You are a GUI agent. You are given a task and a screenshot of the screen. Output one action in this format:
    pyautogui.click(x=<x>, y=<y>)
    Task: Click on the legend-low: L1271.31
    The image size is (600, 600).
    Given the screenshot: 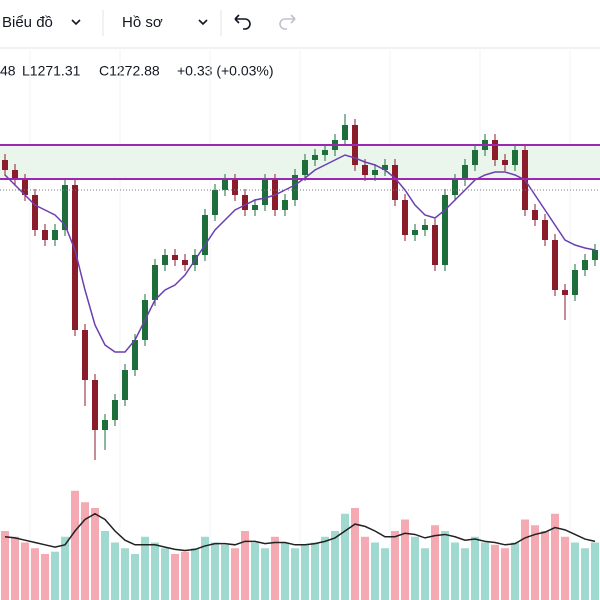 What is the action you would take?
    pyautogui.click(x=51, y=71)
    